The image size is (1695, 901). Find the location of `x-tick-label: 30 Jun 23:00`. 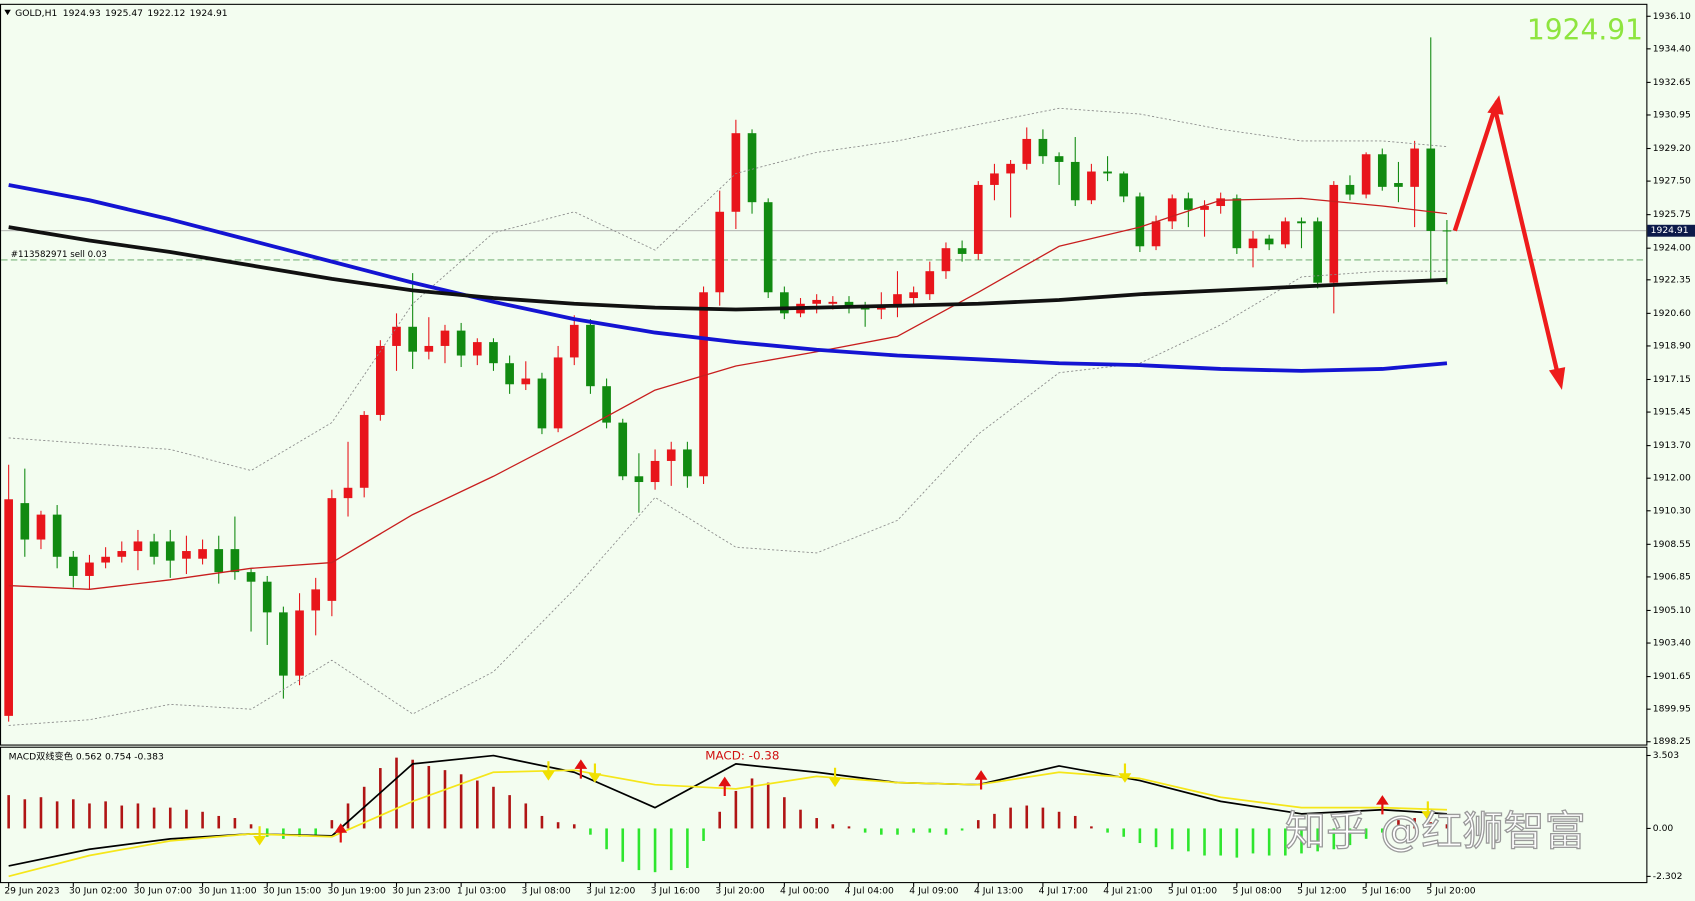

x-tick-label: 30 Jun 23:00 is located at coordinates (421, 891).